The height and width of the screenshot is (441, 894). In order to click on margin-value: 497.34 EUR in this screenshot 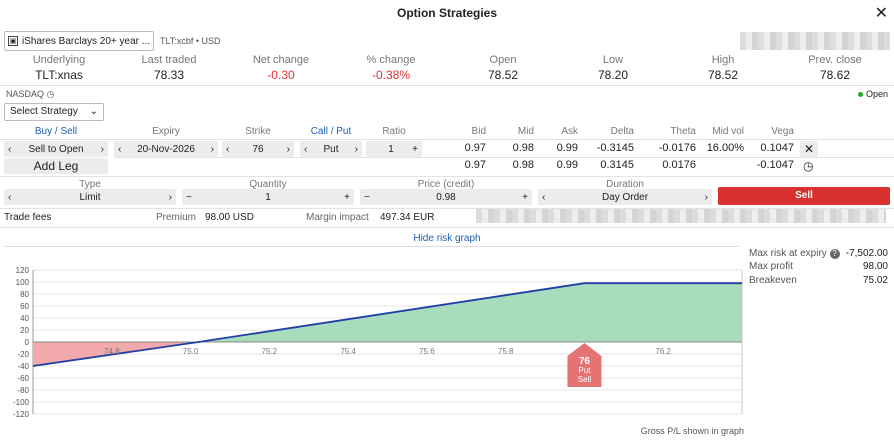, I will do `click(407, 217)`.